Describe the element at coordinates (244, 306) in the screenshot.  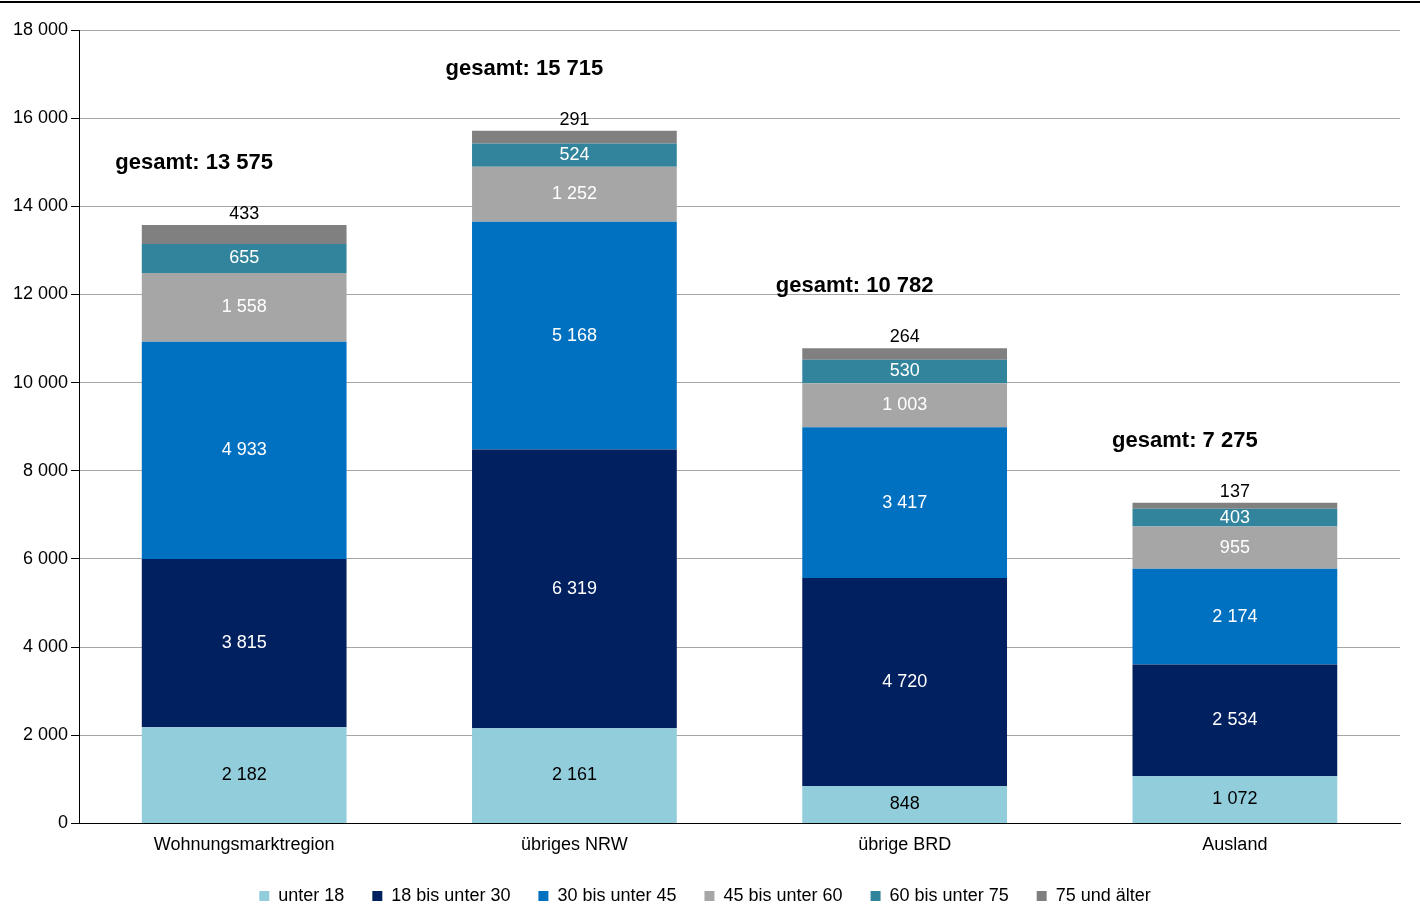
I see `data-label: 1 558` at that location.